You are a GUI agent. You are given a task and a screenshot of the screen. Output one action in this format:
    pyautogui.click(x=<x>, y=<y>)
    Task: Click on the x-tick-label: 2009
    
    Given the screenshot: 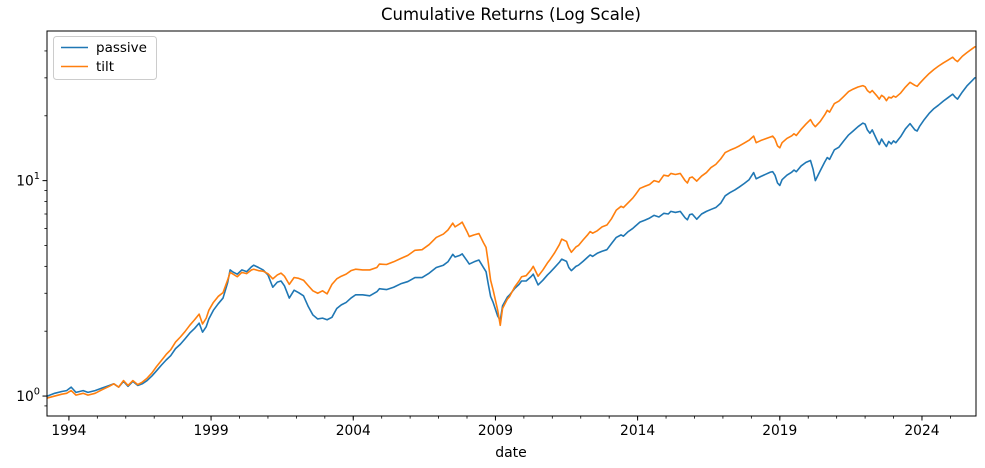 What is the action you would take?
    pyautogui.click(x=495, y=431)
    